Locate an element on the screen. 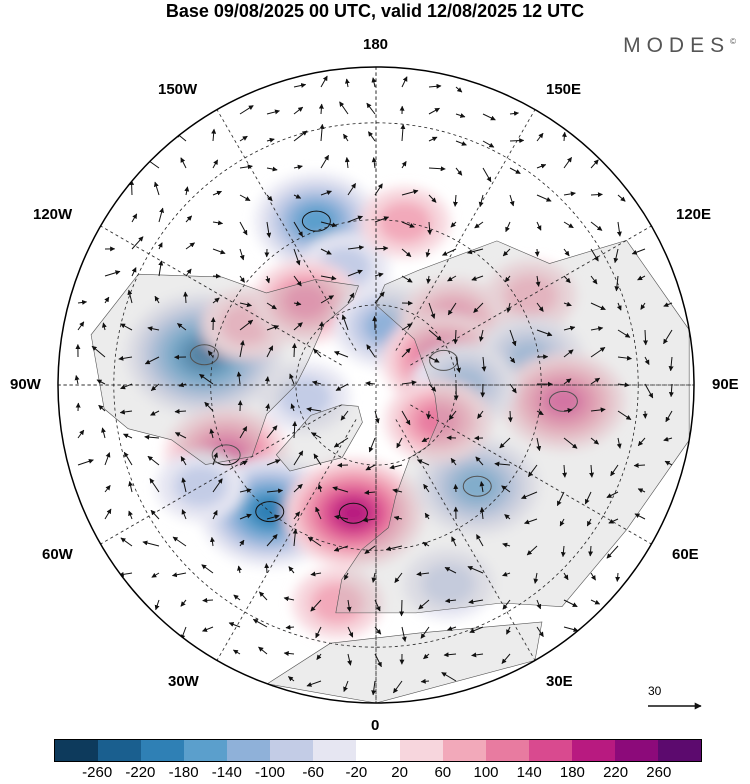  colorbar-tick-label: -140 is located at coordinates (227, 772).